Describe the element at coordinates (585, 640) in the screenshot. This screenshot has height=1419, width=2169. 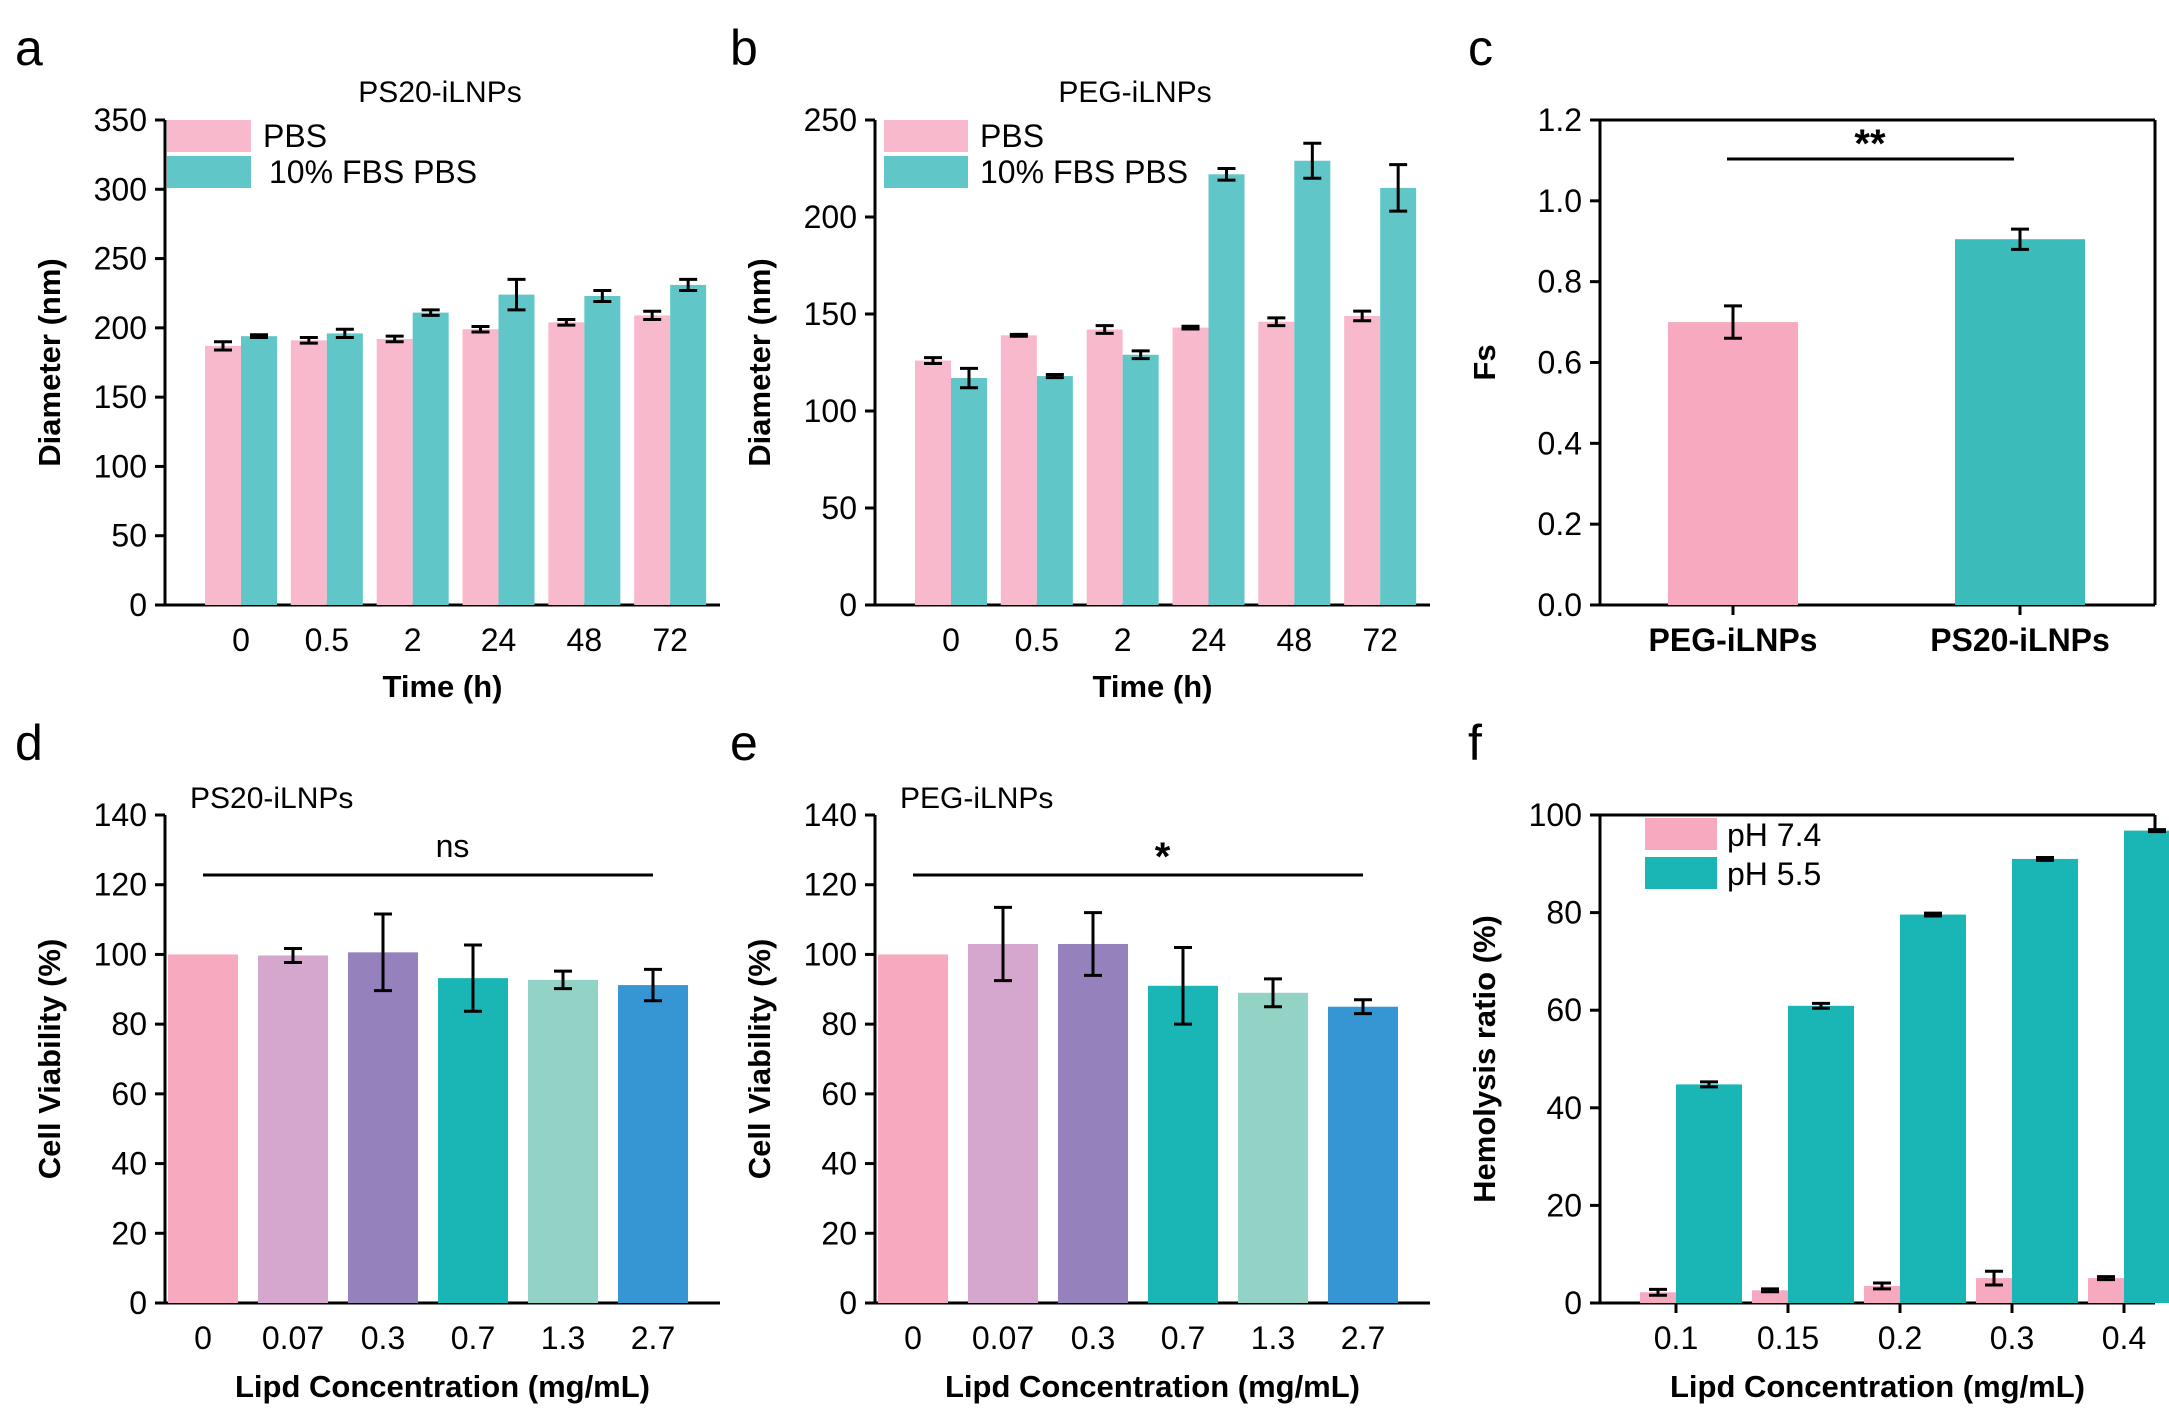
I see `a-xtick-label: 48` at that location.